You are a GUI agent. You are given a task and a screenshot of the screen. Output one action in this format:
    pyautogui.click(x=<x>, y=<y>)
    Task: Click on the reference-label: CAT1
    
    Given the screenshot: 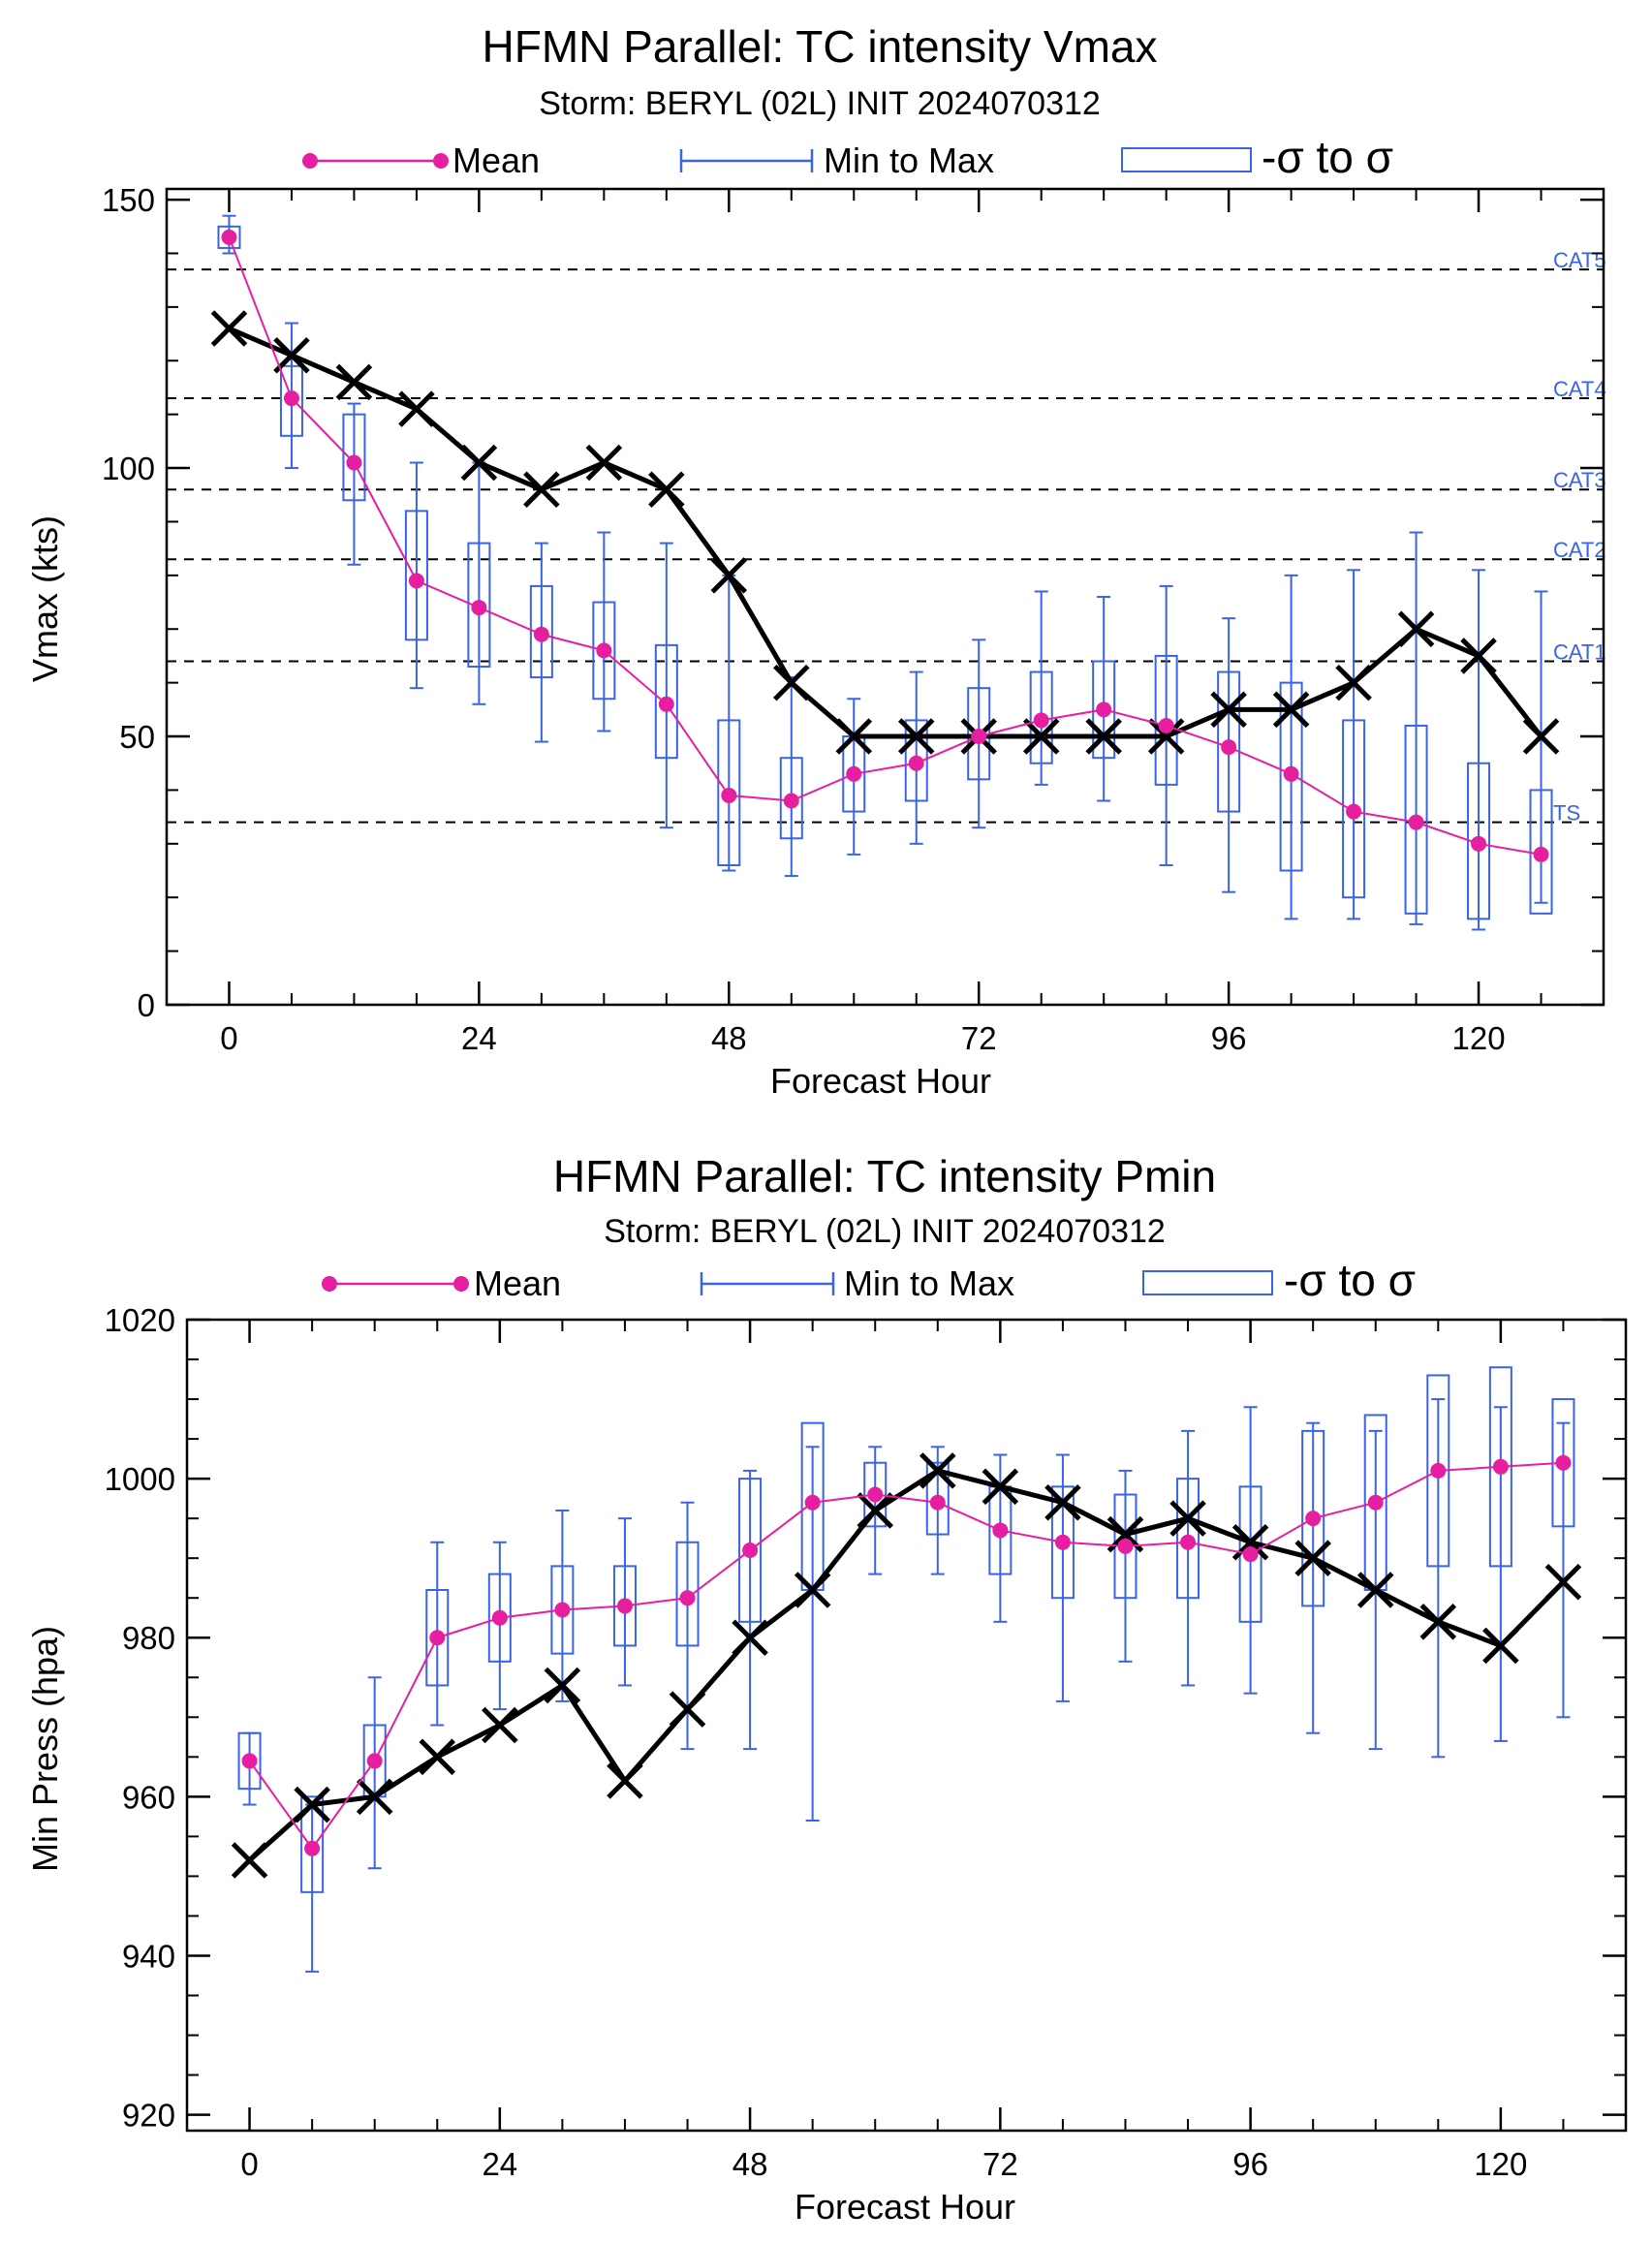 What is the action you would take?
    pyautogui.click(x=1579, y=651)
    